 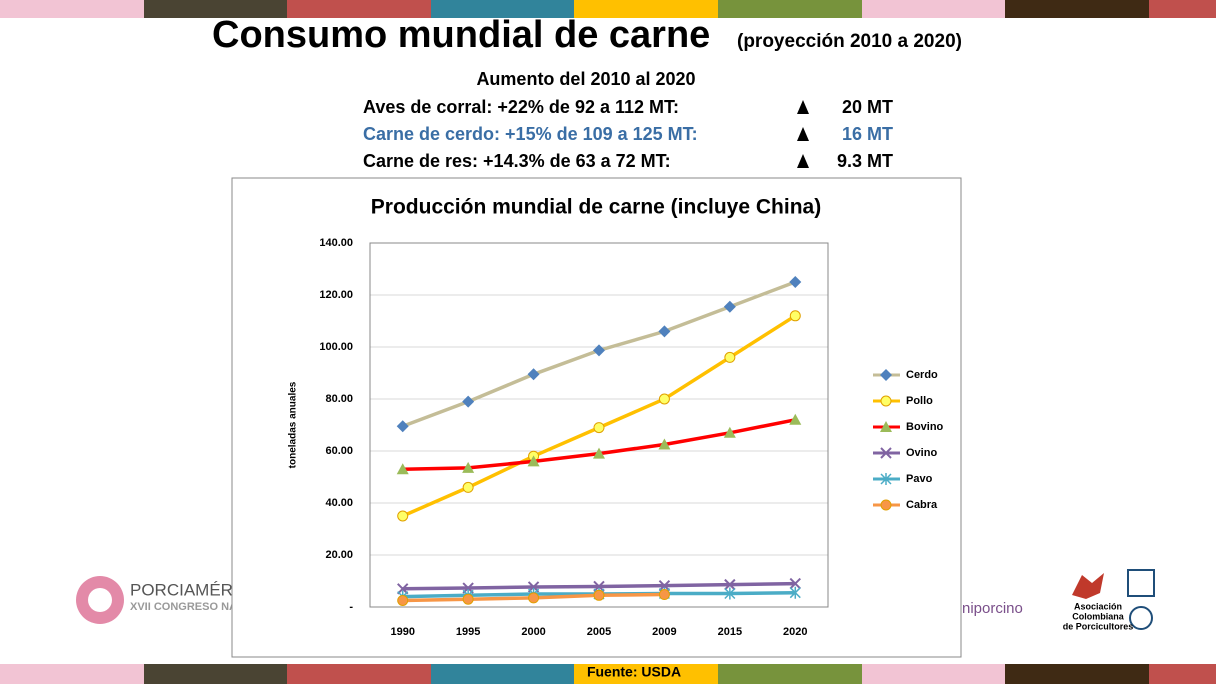 What do you see at coordinates (530, 134) in the screenshot?
I see `summary-text: Carne de cerdo: +15% de 109 a 125 MT:` at bounding box center [530, 134].